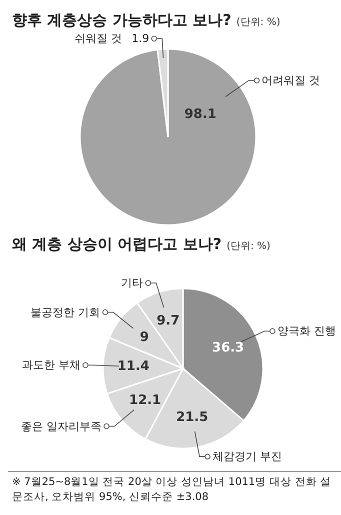 The width and height of the screenshot is (341, 515). I want to click on text: ※ 7월25~8월1일 전국 20살 이상 성인남녀 1011명 대상 전화 설문조사, 오차범위 95%, 신뢰수준 ±3.08, so click(174, 489).